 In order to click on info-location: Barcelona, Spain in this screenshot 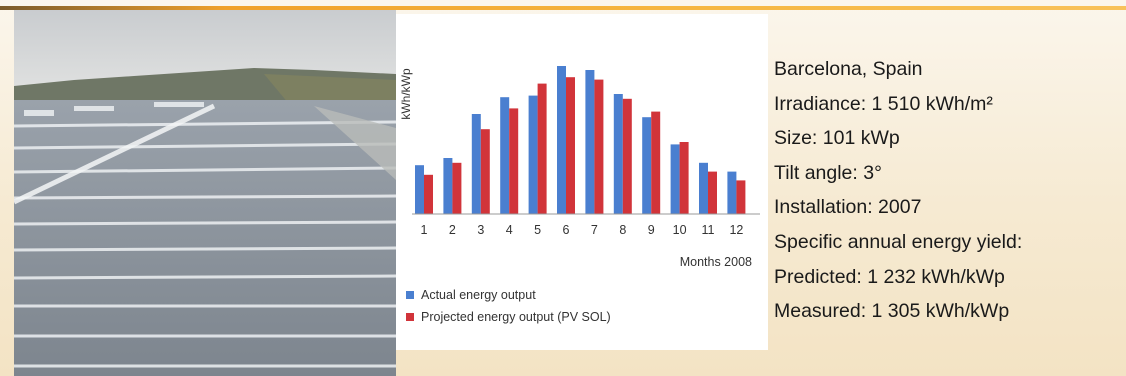, I will do `click(848, 69)`.